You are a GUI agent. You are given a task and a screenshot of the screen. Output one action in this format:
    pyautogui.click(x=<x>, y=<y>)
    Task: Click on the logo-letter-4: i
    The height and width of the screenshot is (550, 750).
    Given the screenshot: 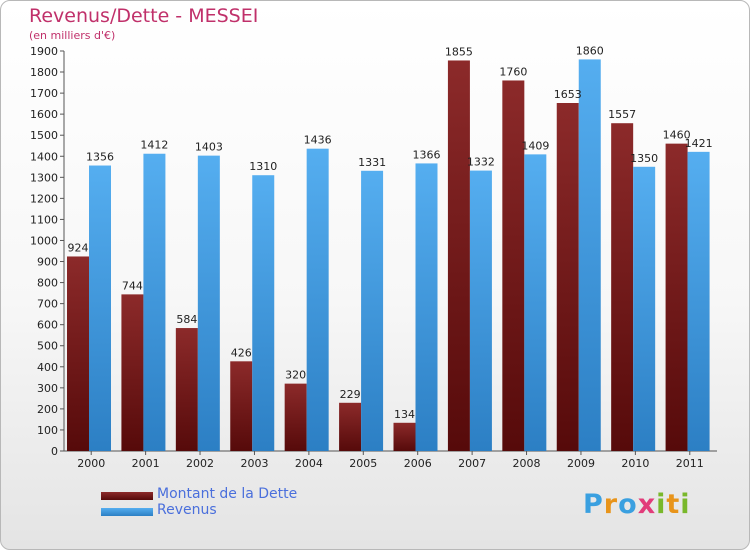 What is the action you would take?
    pyautogui.click(x=661, y=504)
    